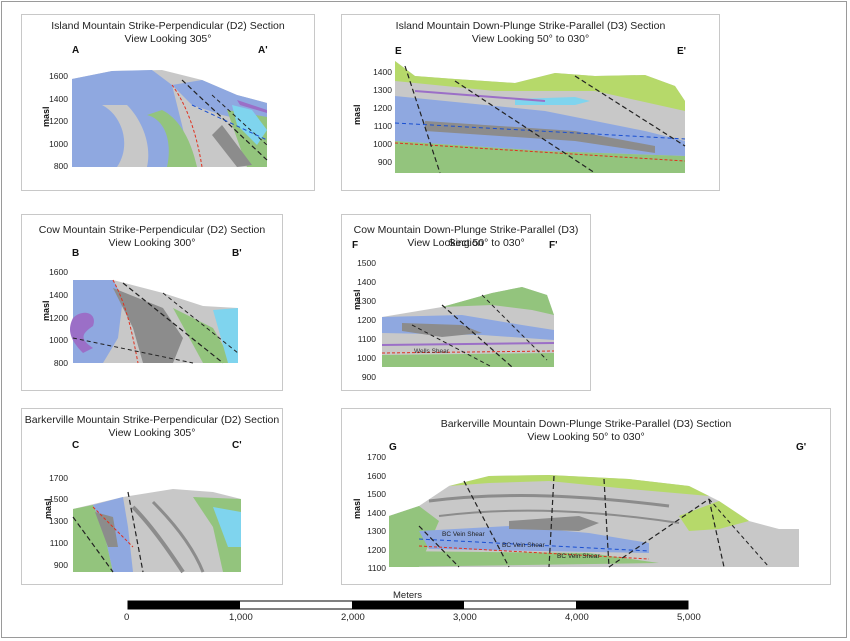 The height and width of the screenshot is (641, 850). Describe the element at coordinates (241, 617) in the screenshot. I see `scale-label: 1,000` at that location.